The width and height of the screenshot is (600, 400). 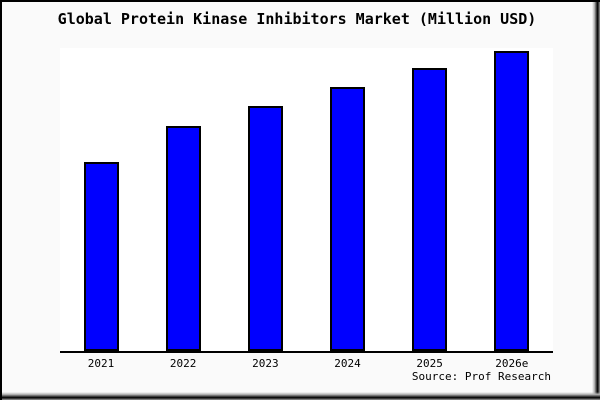 I want to click on bar-2021, so click(x=101, y=256).